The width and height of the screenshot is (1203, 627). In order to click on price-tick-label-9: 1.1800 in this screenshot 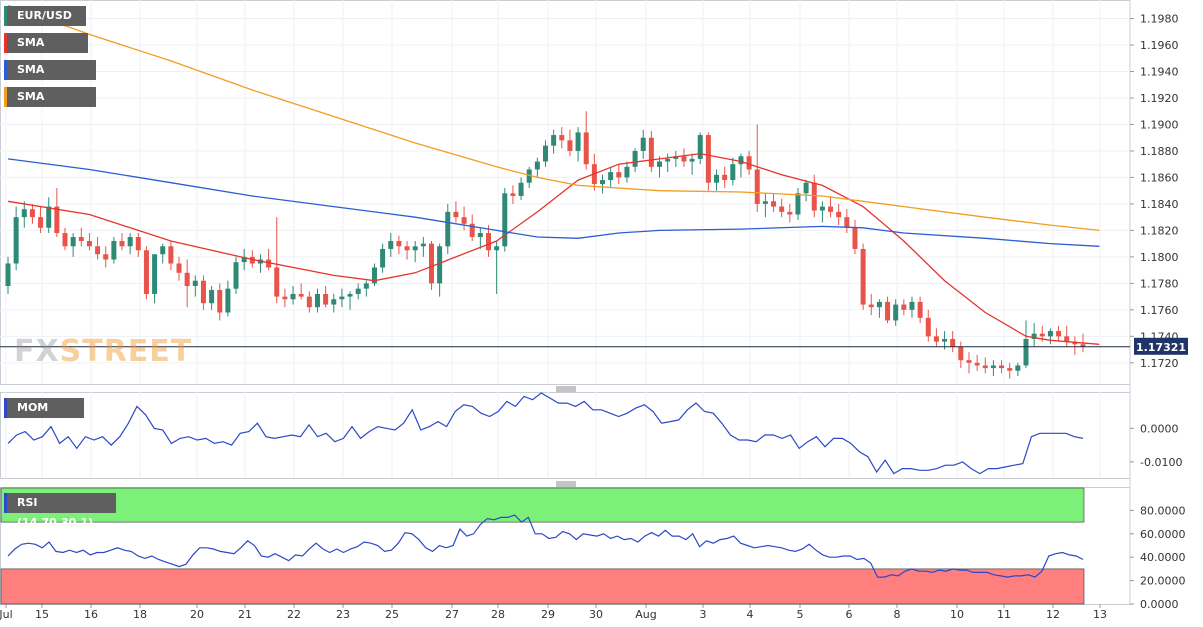, I will do `click(1159, 257)`.